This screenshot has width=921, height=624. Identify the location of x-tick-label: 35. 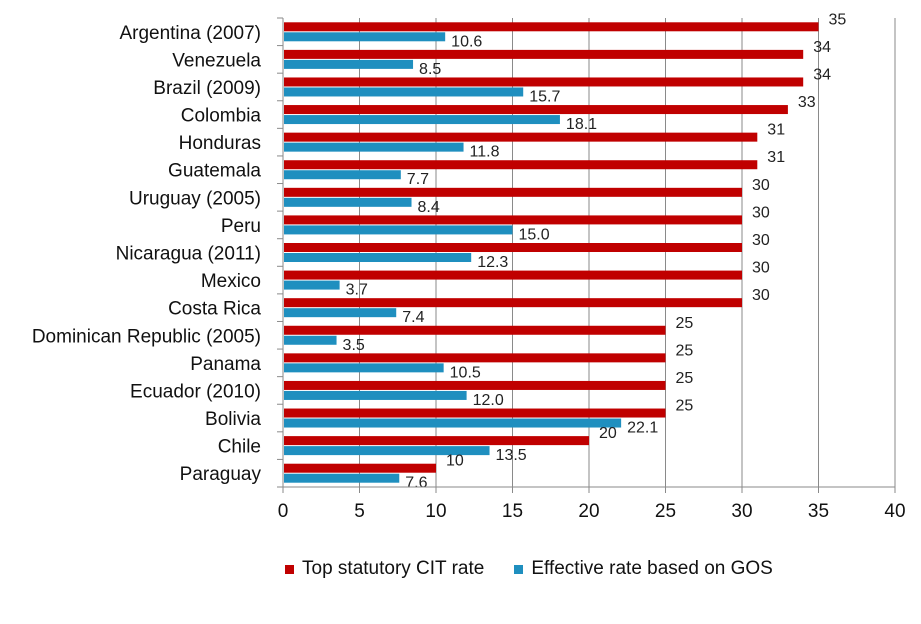
(818, 511).